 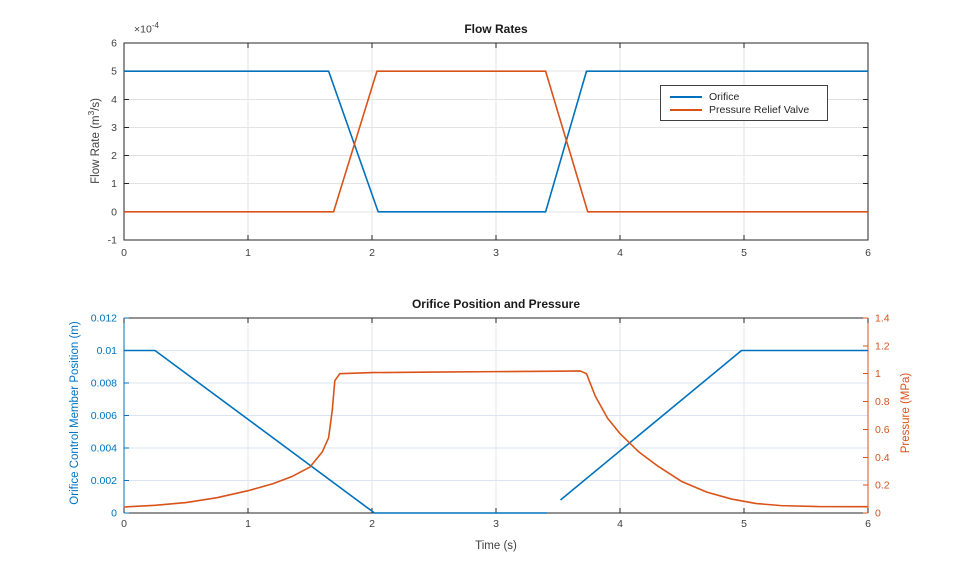 What do you see at coordinates (882, 486) in the screenshot?
I see `right-y-tick-label: 0.2` at bounding box center [882, 486].